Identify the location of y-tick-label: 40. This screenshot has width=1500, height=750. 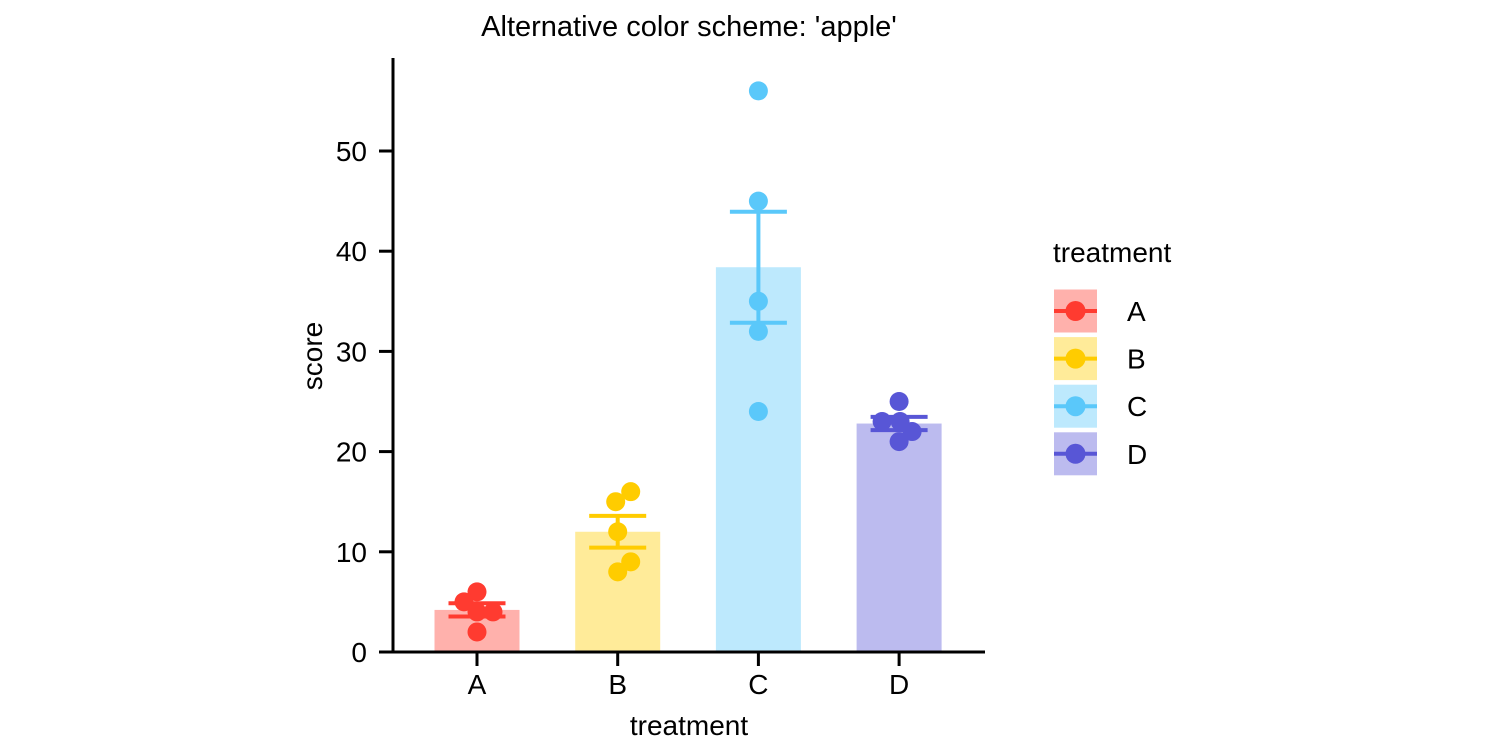
(351, 251).